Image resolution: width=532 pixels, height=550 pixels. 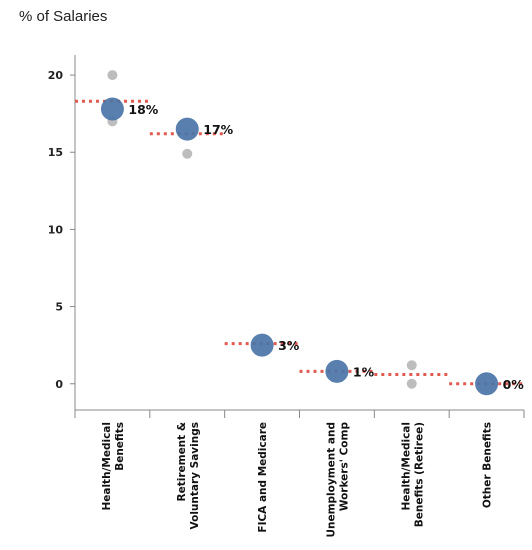 What do you see at coordinates (514, 384) in the screenshot?
I see `data-label: 0%` at bounding box center [514, 384].